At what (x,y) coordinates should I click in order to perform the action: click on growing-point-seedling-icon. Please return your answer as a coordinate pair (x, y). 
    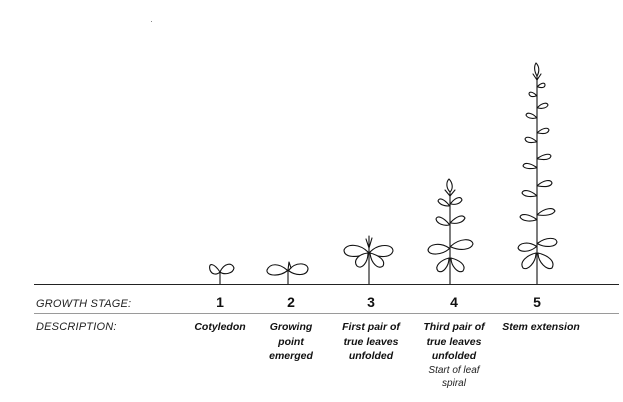
    Looking at the image, I should click on (287, 273).